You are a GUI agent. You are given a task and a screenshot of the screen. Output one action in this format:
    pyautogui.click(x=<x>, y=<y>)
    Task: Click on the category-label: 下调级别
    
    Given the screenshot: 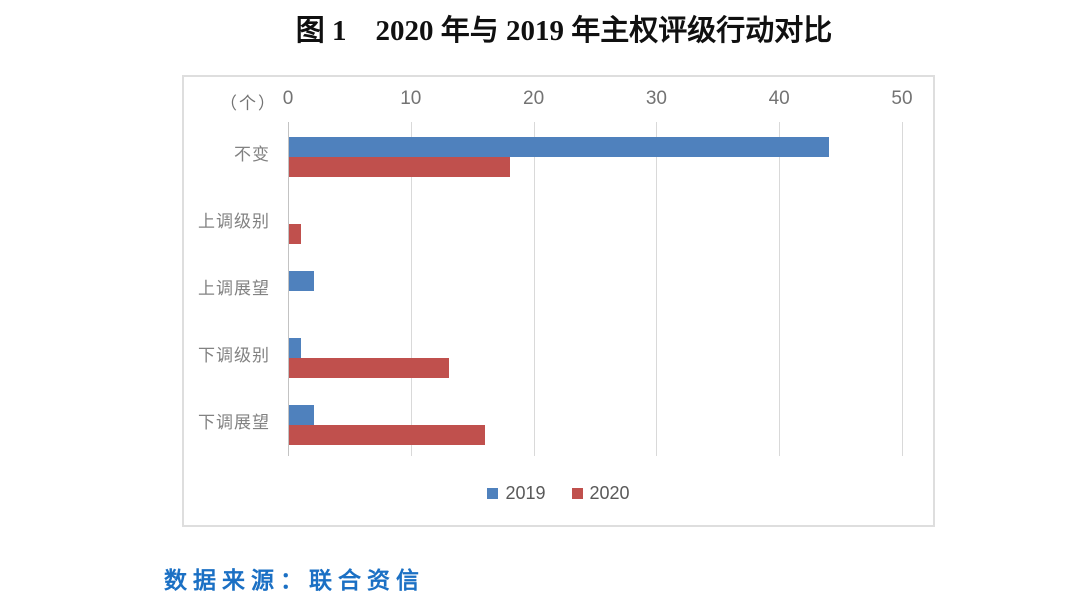 What is the action you would take?
    pyautogui.click(x=234, y=355)
    